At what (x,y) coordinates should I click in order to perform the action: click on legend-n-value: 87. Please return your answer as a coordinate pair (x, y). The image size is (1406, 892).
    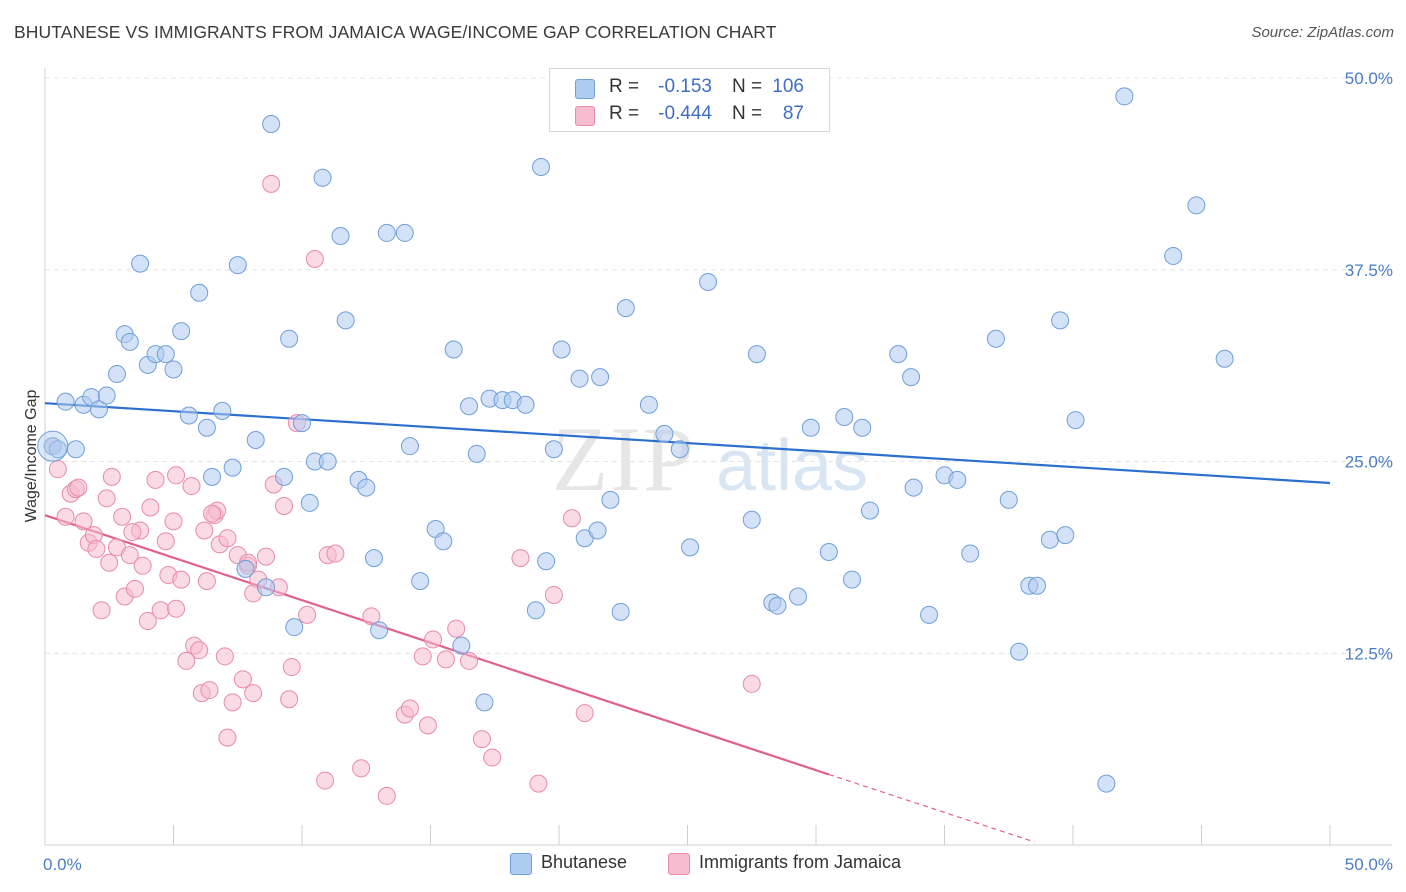
    Looking at the image, I should click on (793, 113).